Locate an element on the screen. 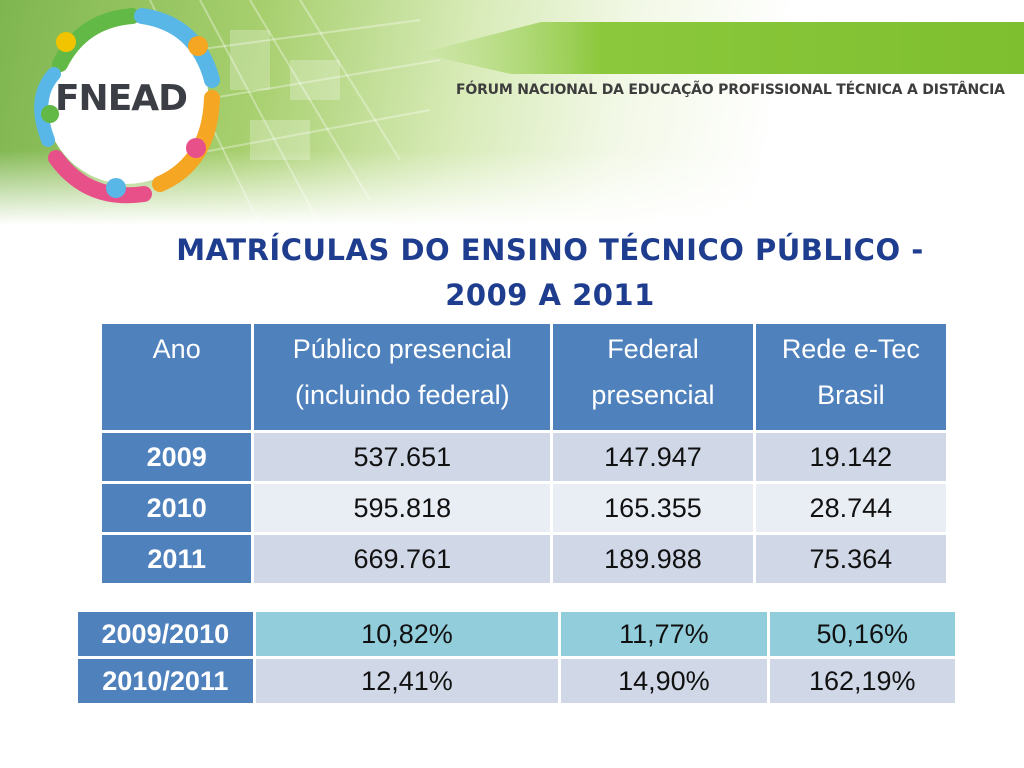  table-row: 2011 669.761 189.988 75.364 is located at coordinates (524, 559).